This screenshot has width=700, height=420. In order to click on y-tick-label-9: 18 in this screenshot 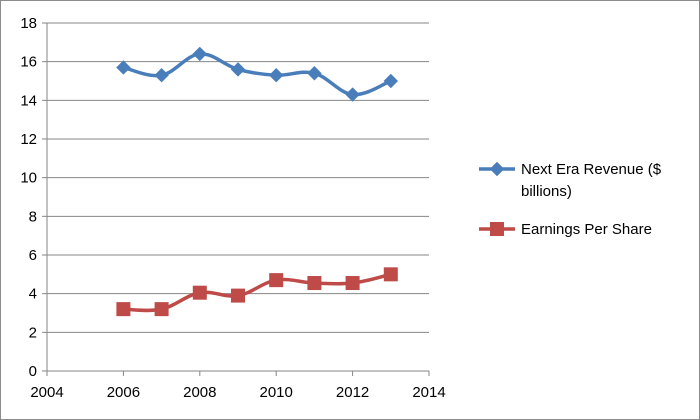, I will do `click(28, 23)`.